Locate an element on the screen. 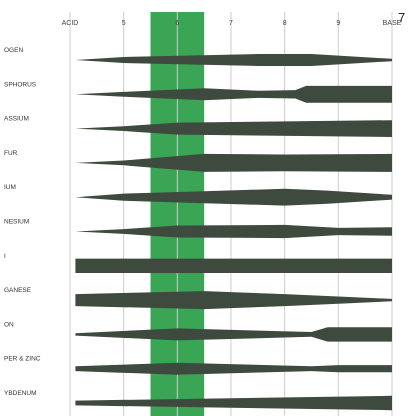 This screenshot has width=416, height=416. nutrient-label: SPHORUS is located at coordinates (20, 84).